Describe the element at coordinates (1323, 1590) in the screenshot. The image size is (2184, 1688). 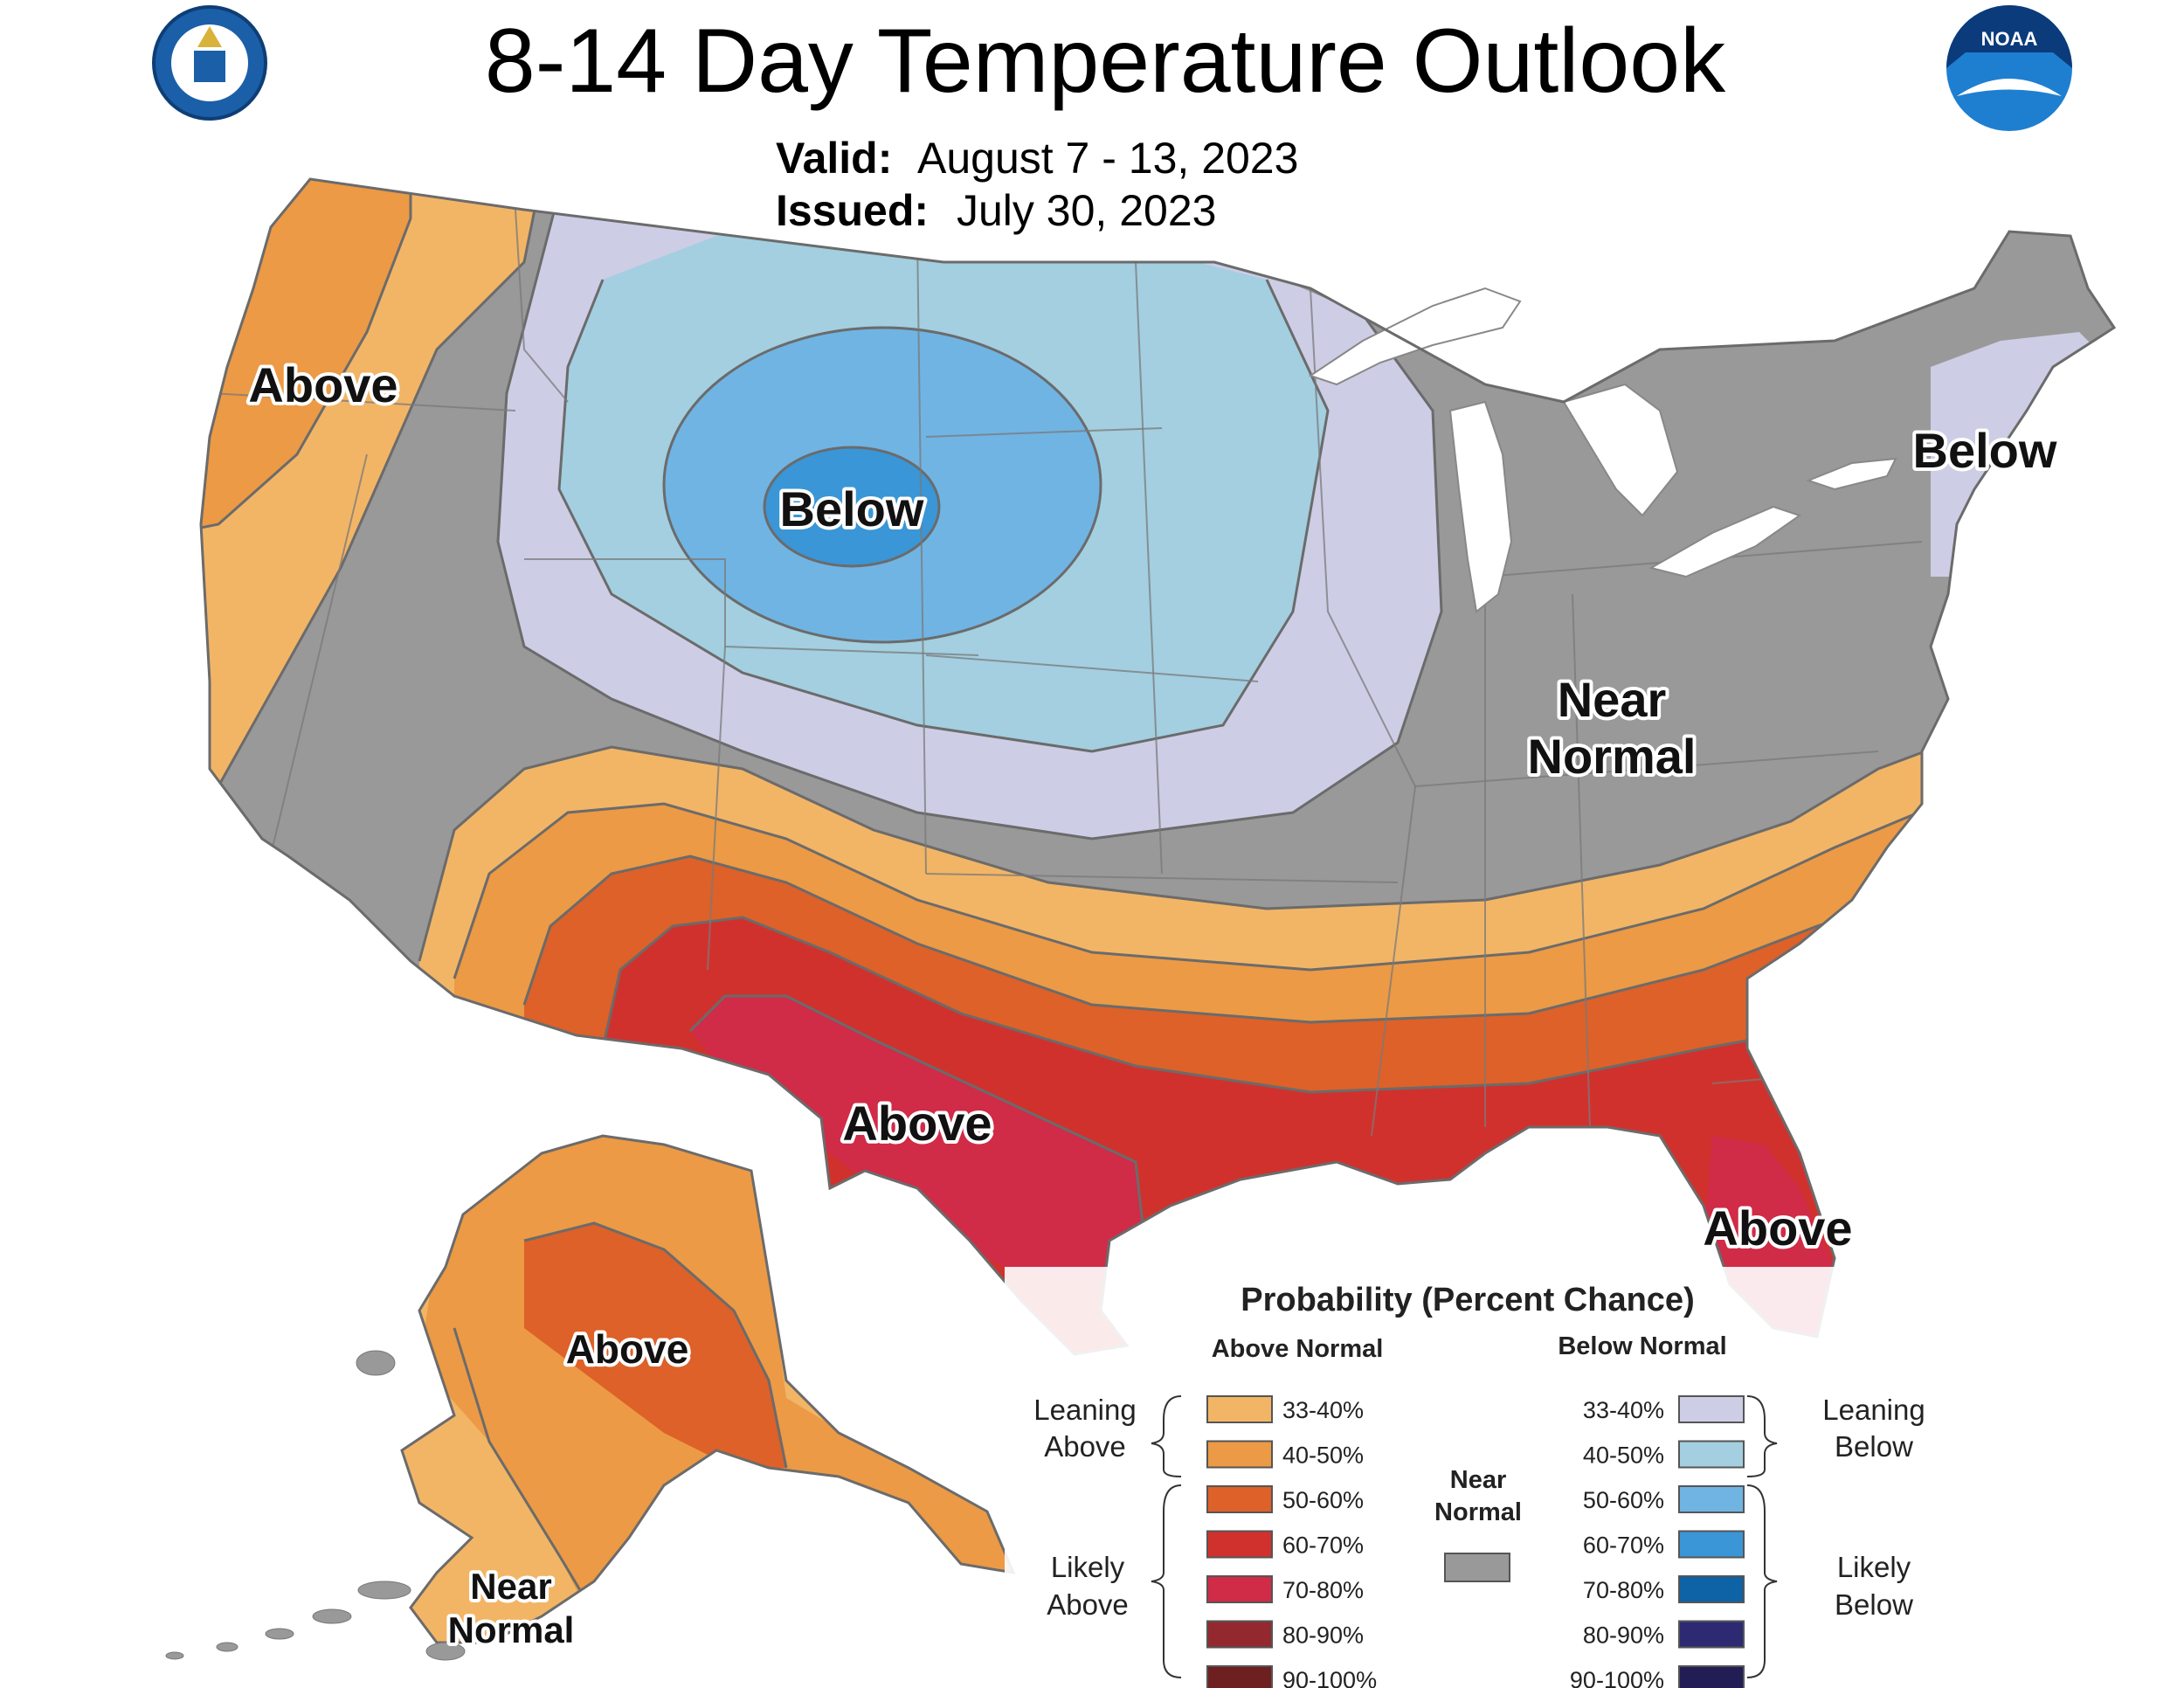
I see `legend-above-label-4: 70-80%` at that location.